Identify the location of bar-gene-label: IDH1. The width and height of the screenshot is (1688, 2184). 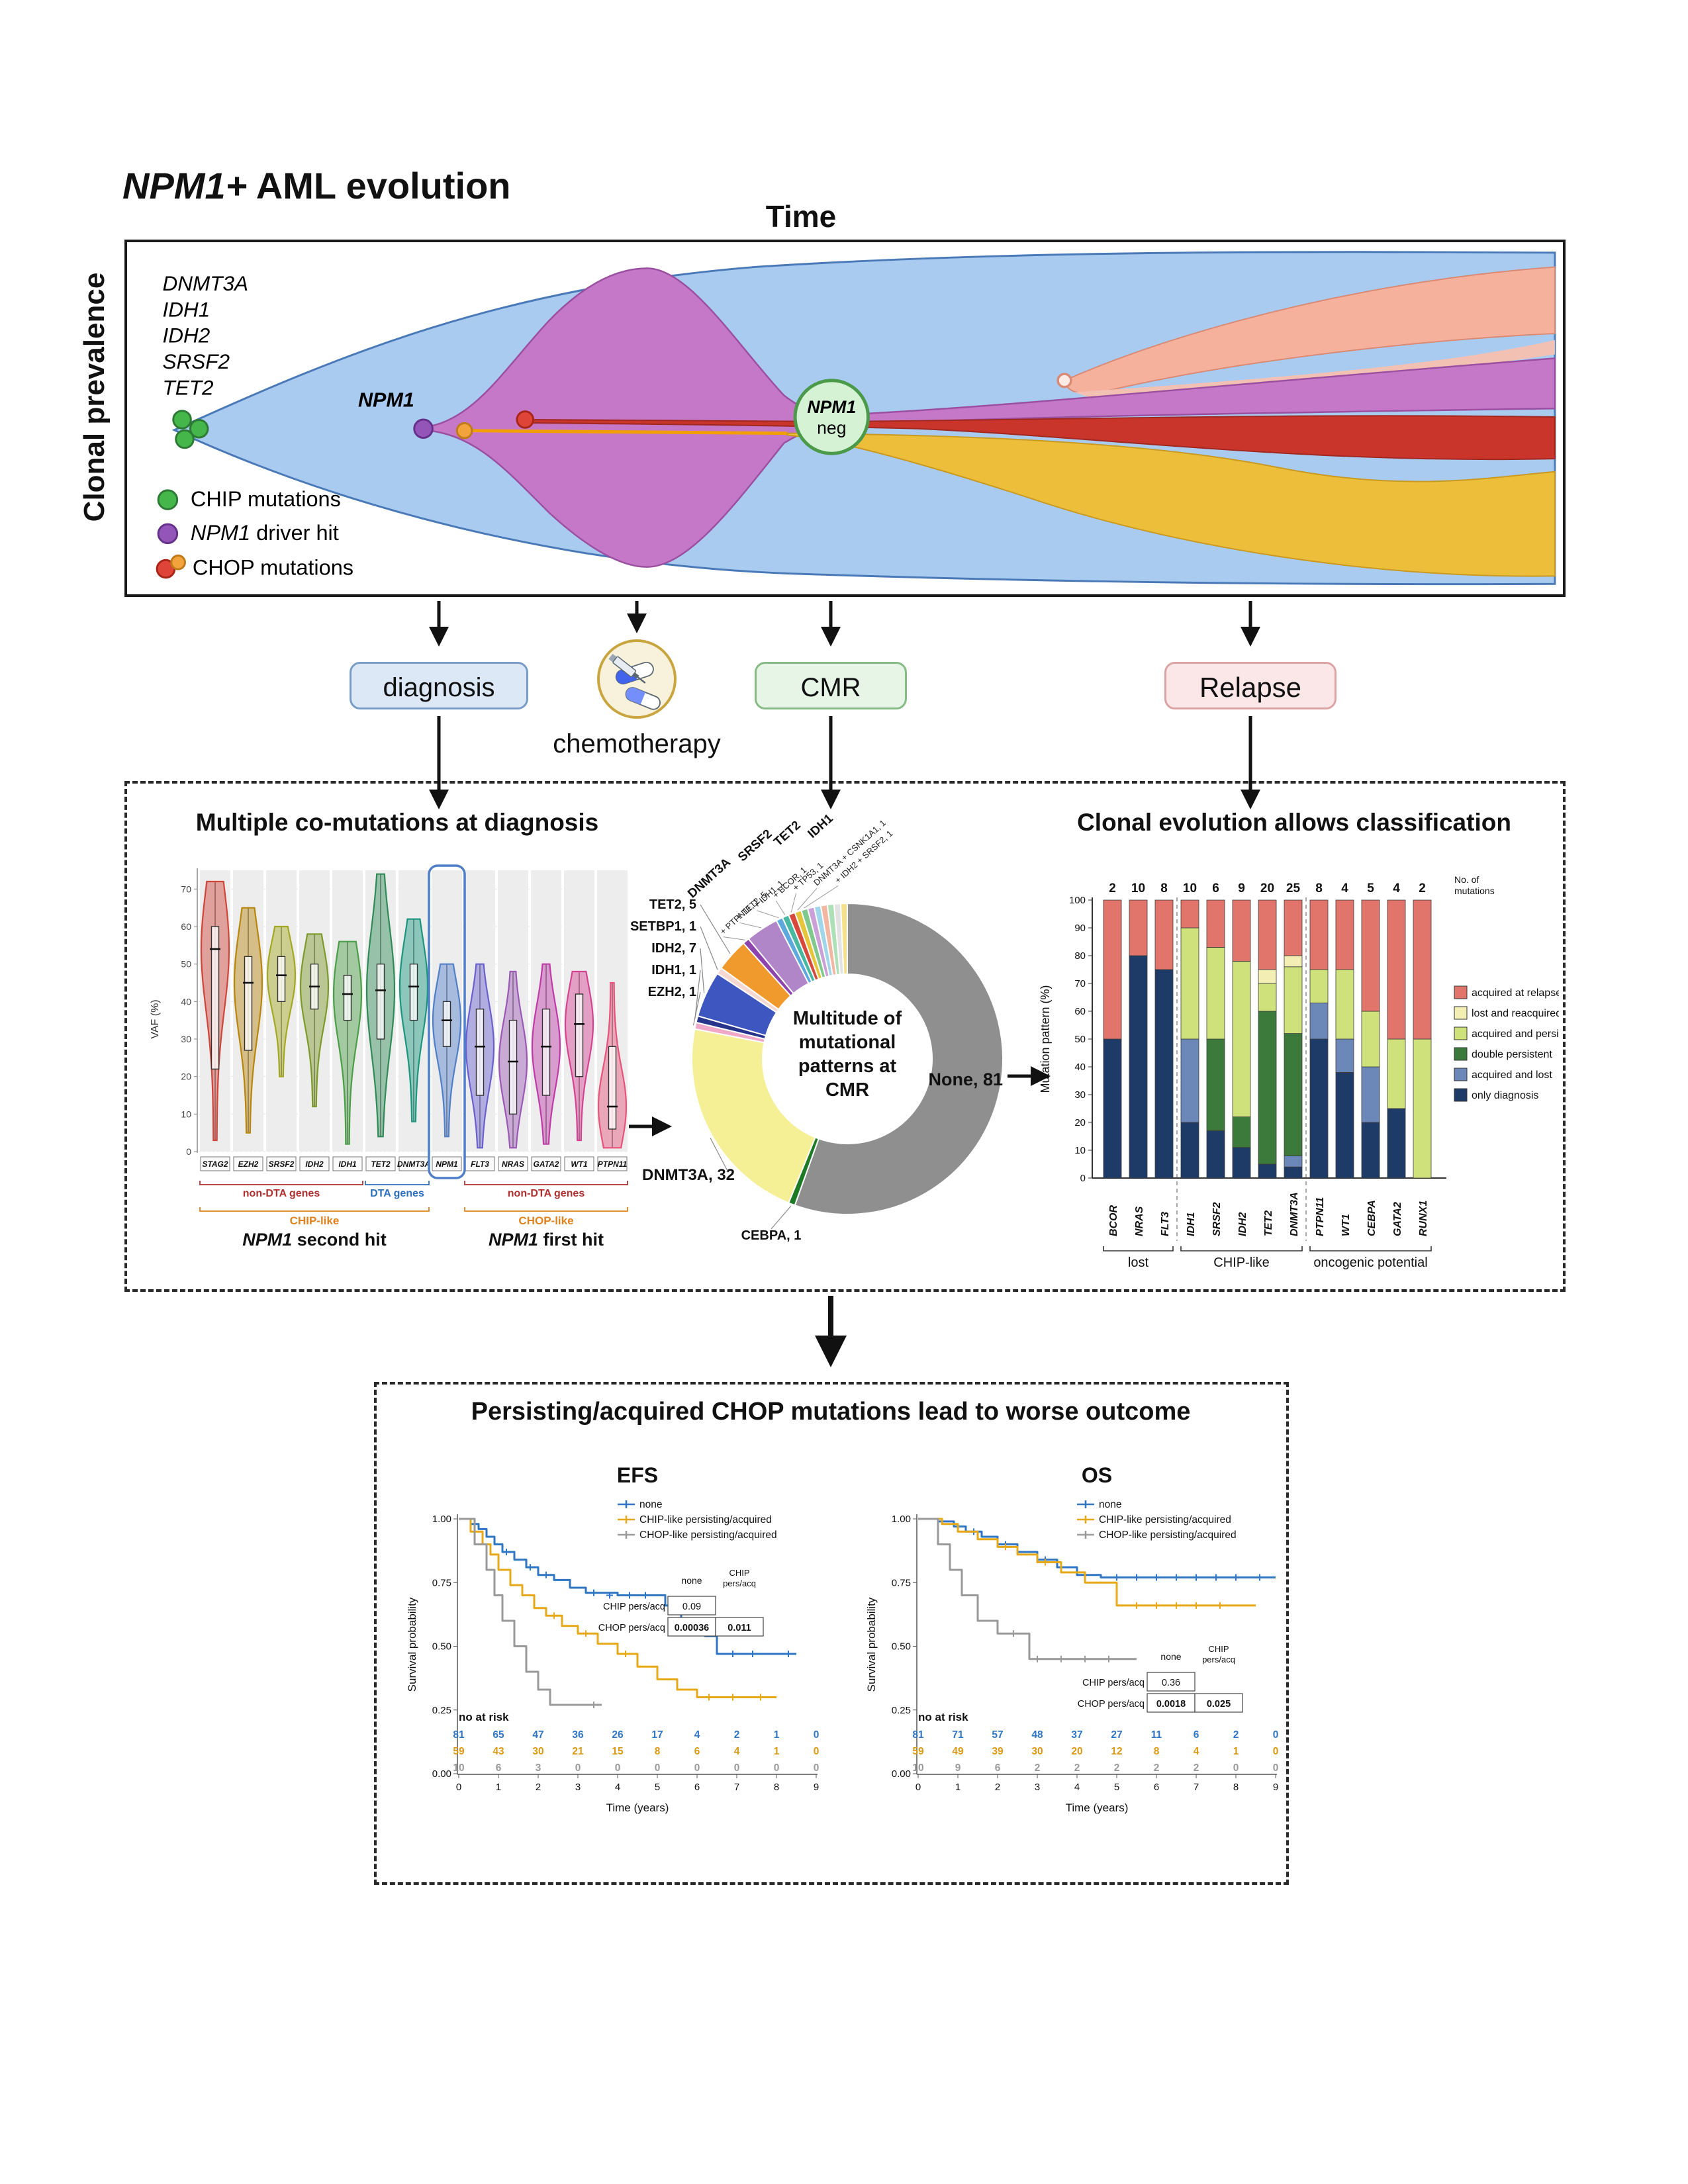
(1191, 1224).